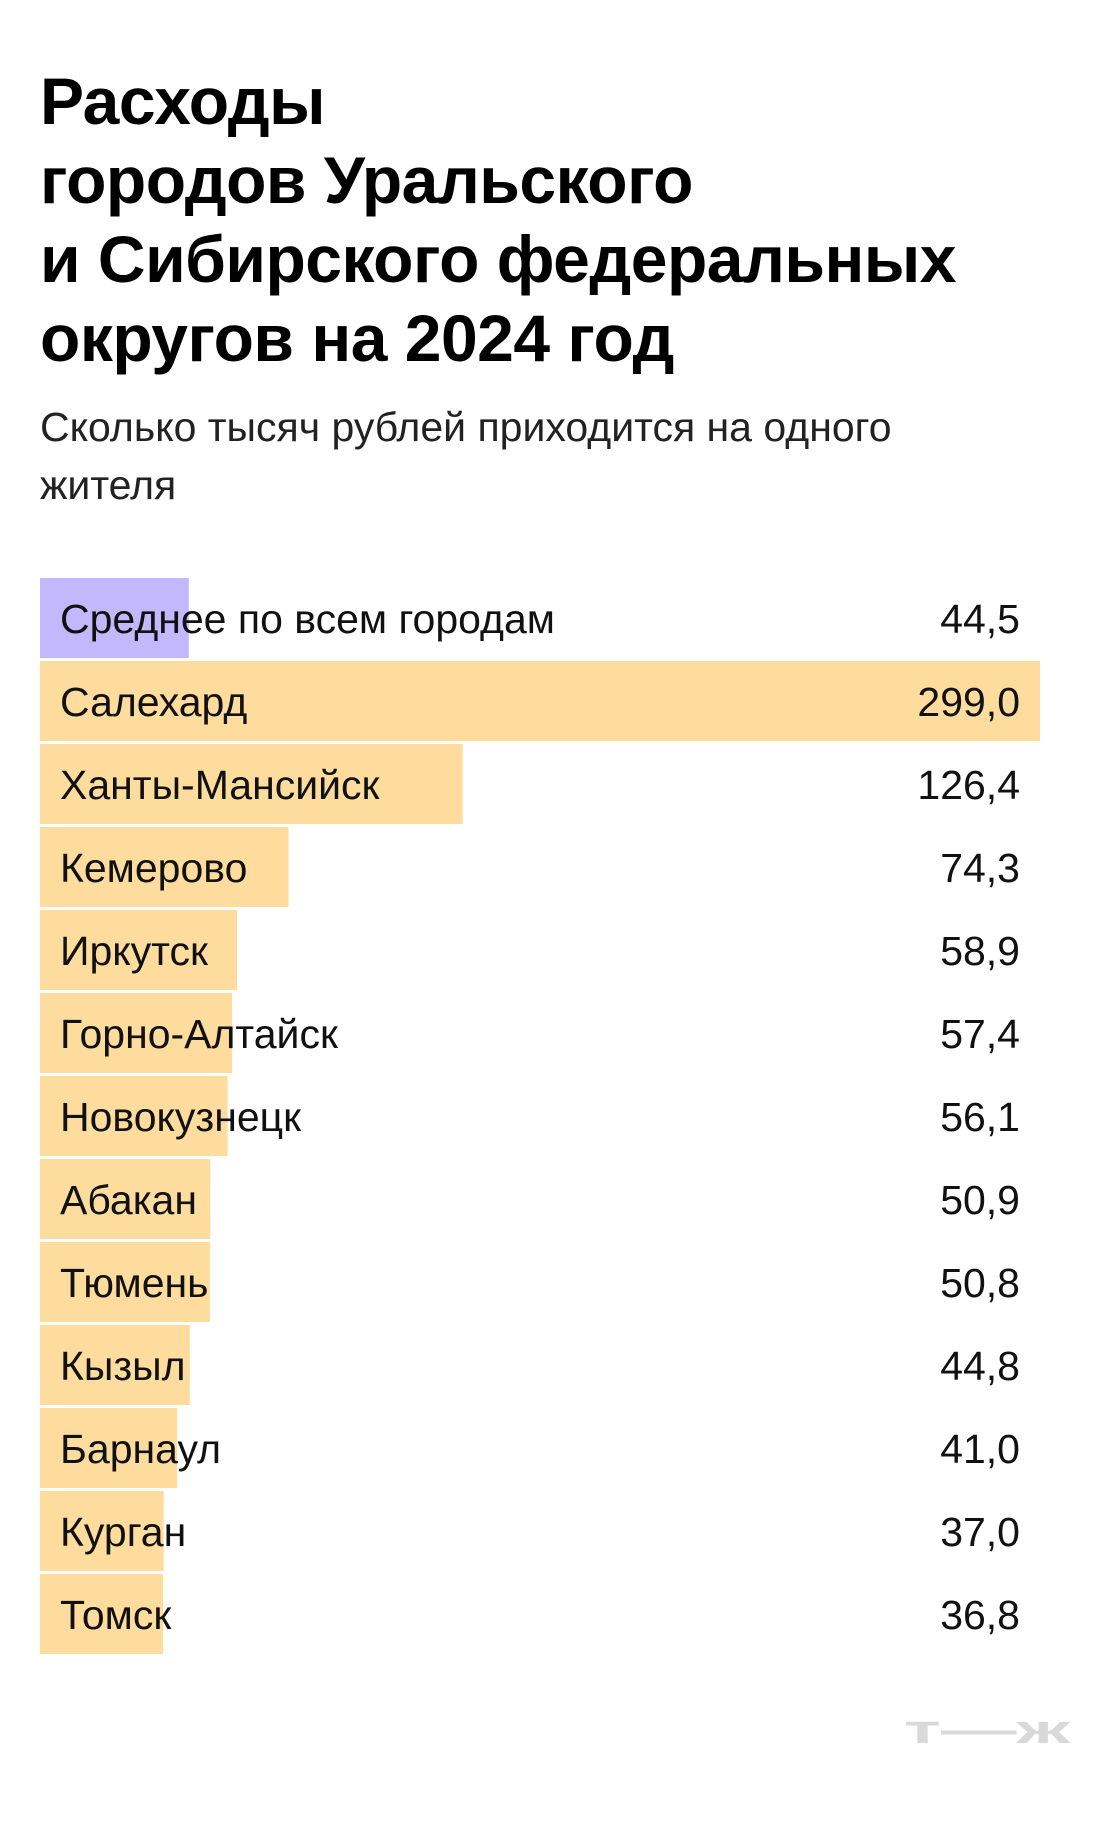 This screenshot has width=1120, height=1840. What do you see at coordinates (123, 1532) in the screenshot?
I see `category-label: Курган` at bounding box center [123, 1532].